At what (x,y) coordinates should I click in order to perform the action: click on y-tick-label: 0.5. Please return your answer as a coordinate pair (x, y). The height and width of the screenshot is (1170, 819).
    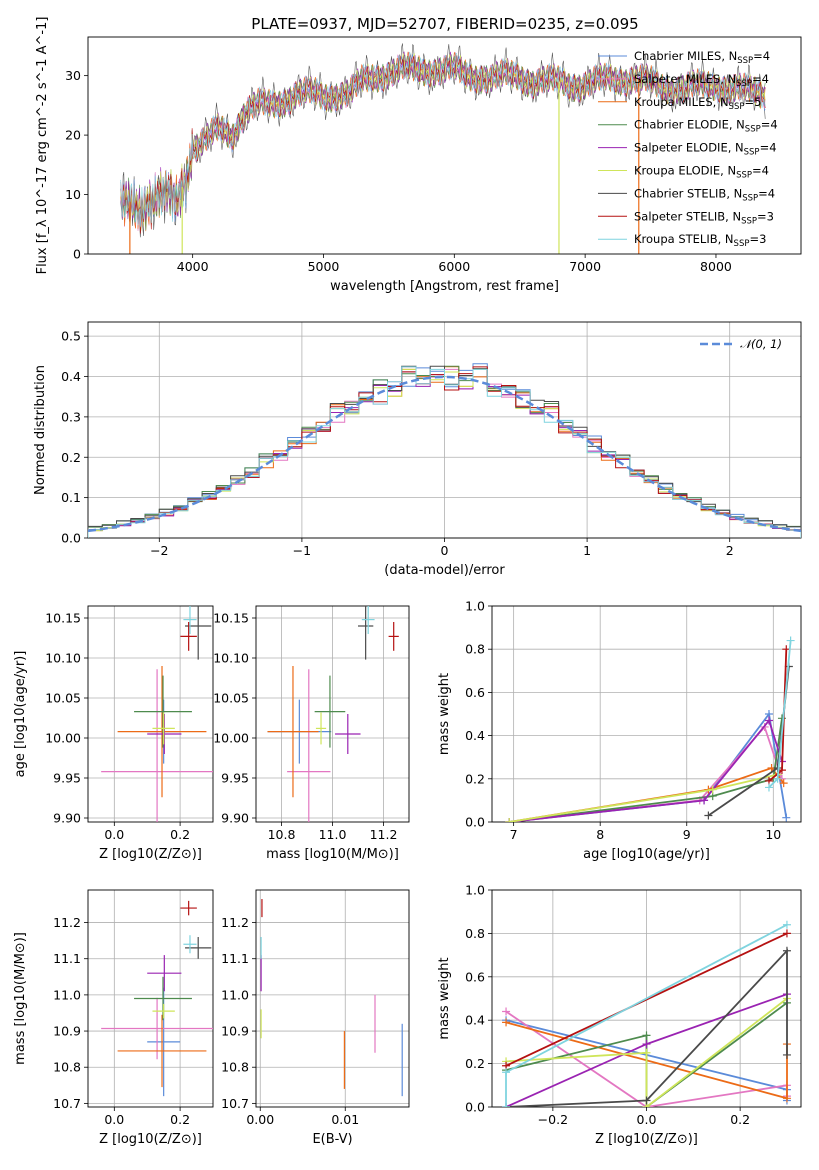
    Looking at the image, I should click on (71, 336).